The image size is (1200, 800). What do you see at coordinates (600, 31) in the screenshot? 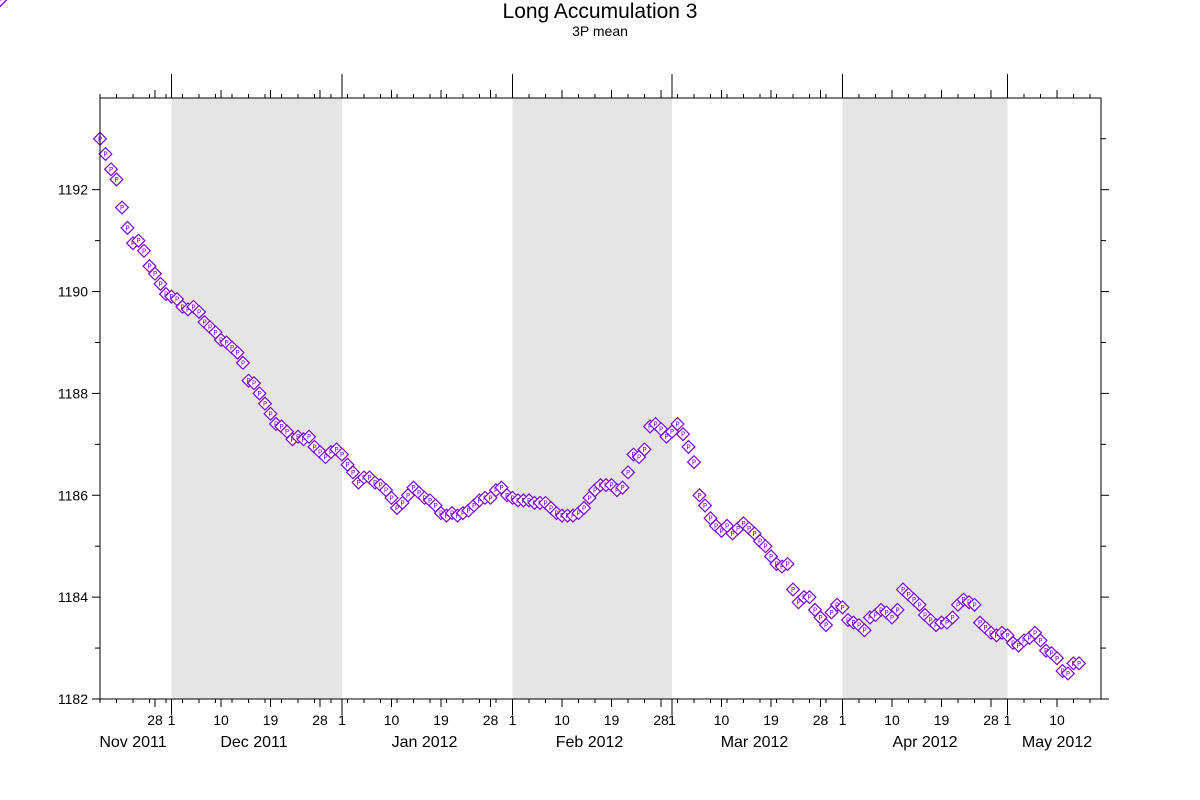
I see `chart-subtitle: 3P mean` at bounding box center [600, 31].